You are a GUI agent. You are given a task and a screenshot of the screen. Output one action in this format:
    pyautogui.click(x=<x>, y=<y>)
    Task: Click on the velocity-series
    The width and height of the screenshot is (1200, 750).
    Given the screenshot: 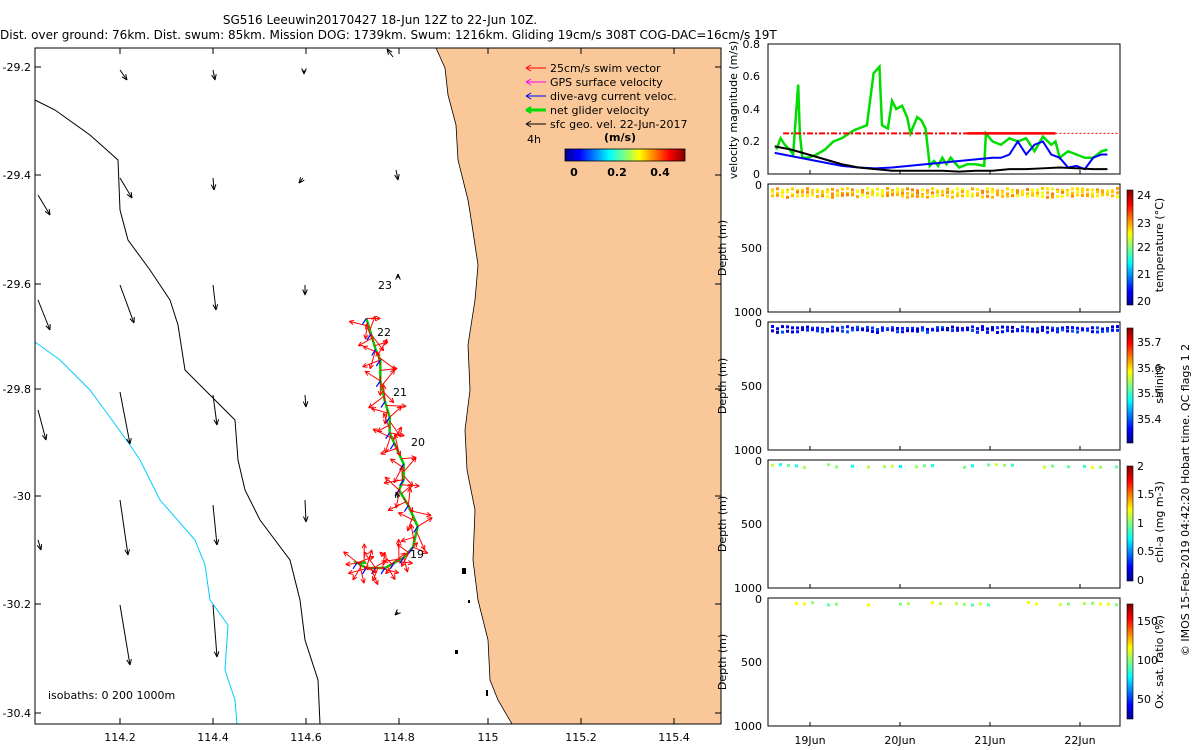 What is the action you would take?
    pyautogui.click(x=947, y=118)
    